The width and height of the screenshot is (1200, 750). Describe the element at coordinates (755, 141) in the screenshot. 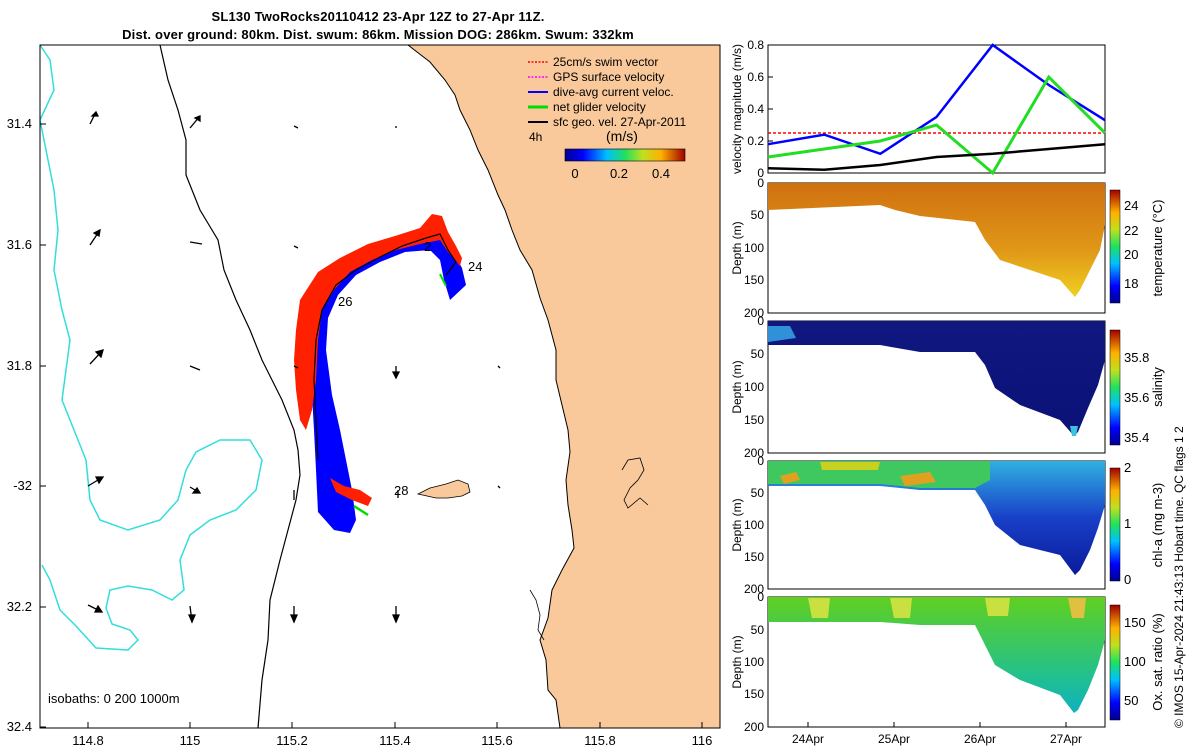

I see `vel-ytick-1: 0.2` at that location.